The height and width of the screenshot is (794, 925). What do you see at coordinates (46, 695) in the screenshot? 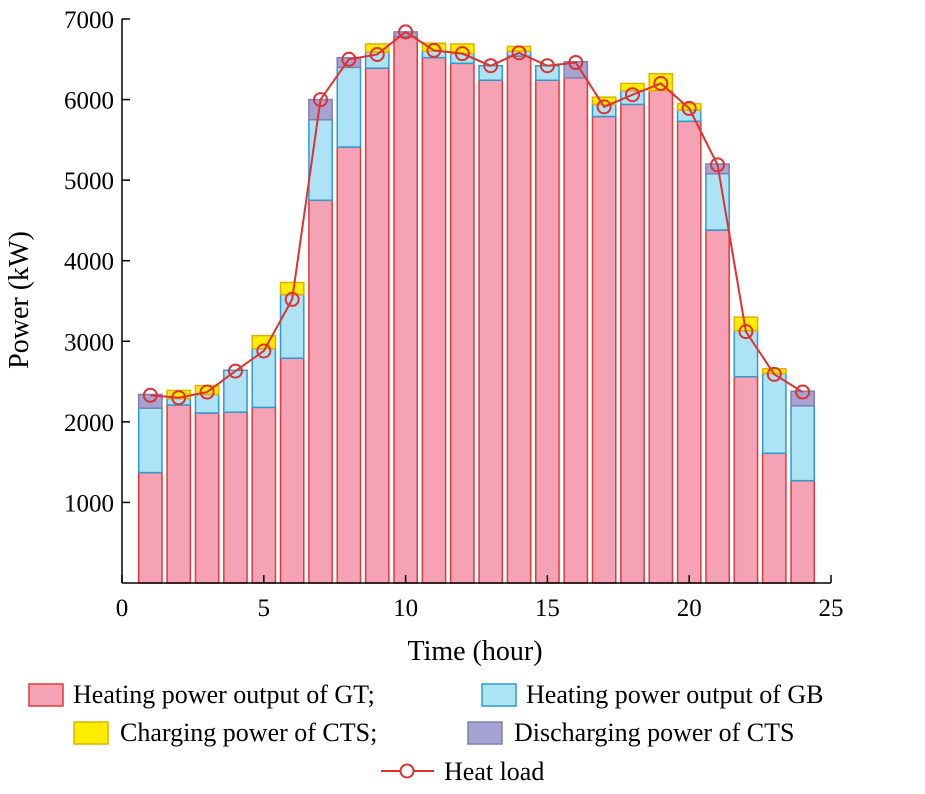
I see `legend-swatch-gt` at bounding box center [46, 695].